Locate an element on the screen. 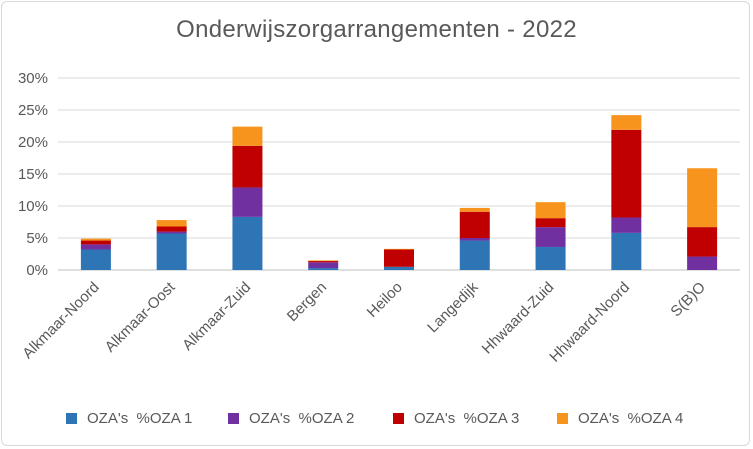 The height and width of the screenshot is (449, 753). x-category-label: Hhwaard-Zuid is located at coordinates (518, 318).